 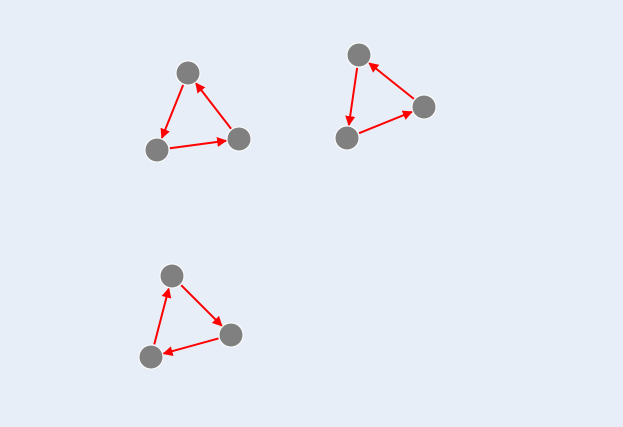 What do you see at coordinates (190, 346) in the screenshot?
I see `edge-c2-c3` at bounding box center [190, 346].